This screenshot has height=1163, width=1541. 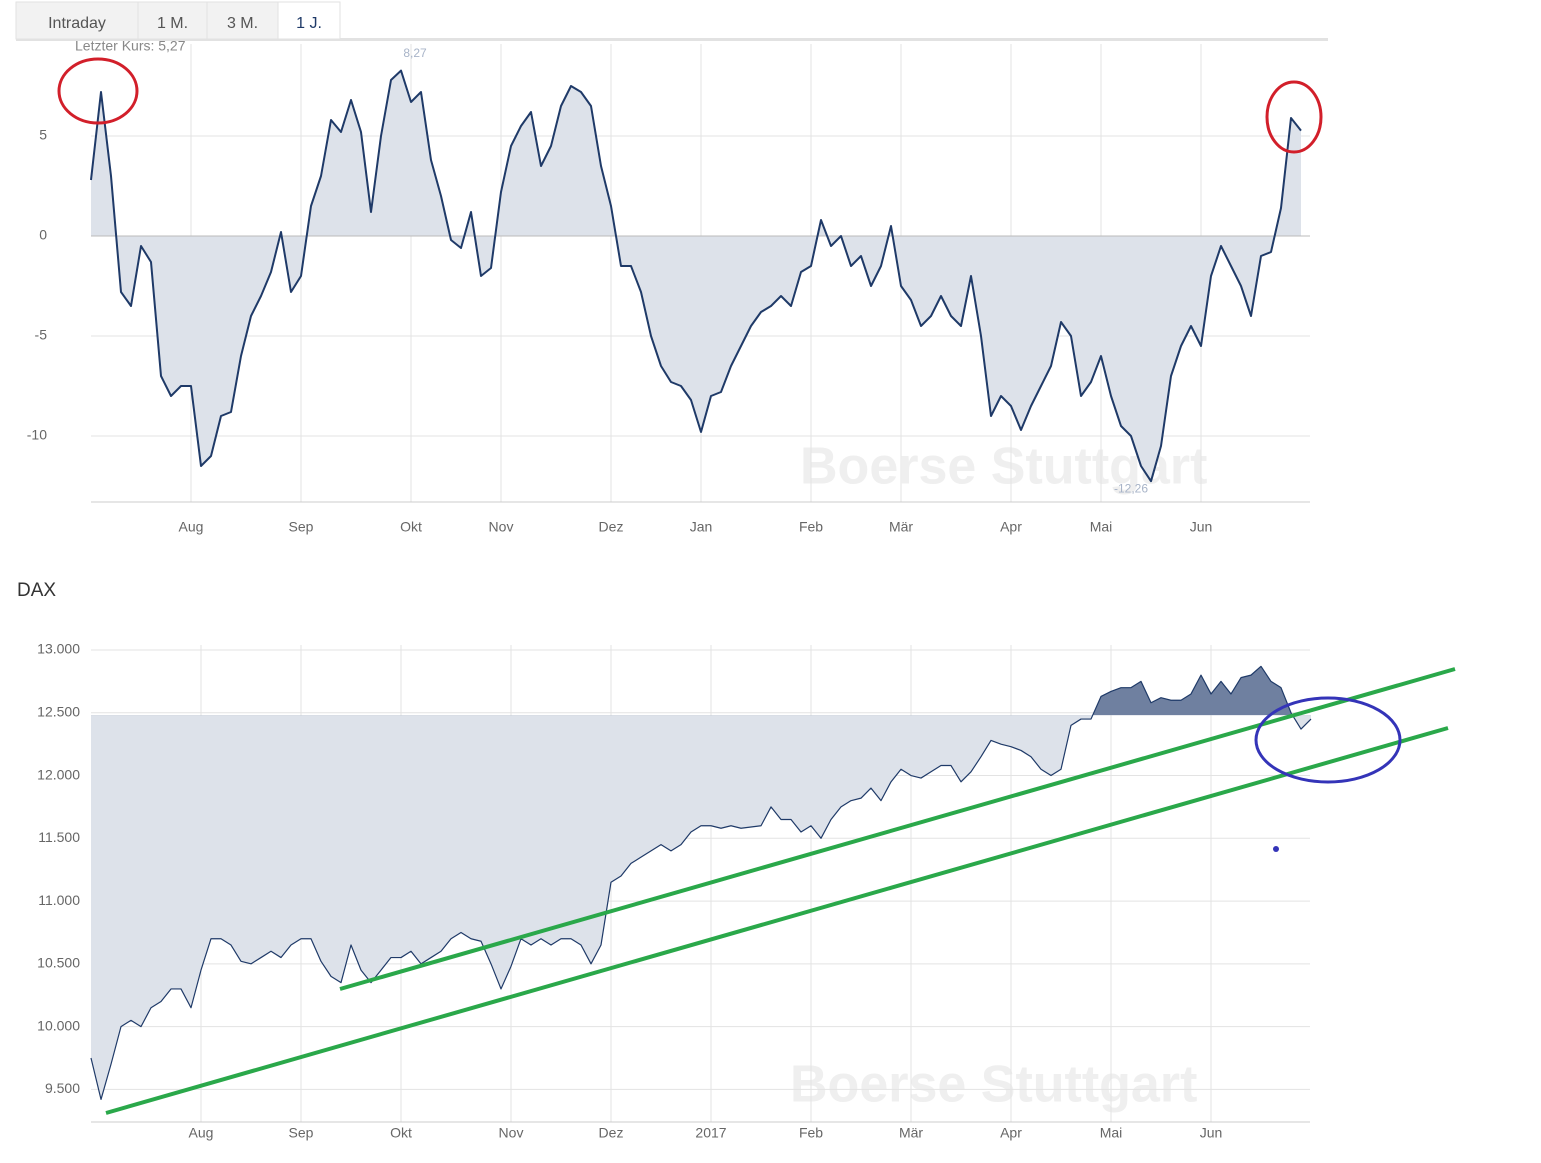 What do you see at coordinates (1192, 691) in the screenshot?
I see `area-above` at bounding box center [1192, 691].